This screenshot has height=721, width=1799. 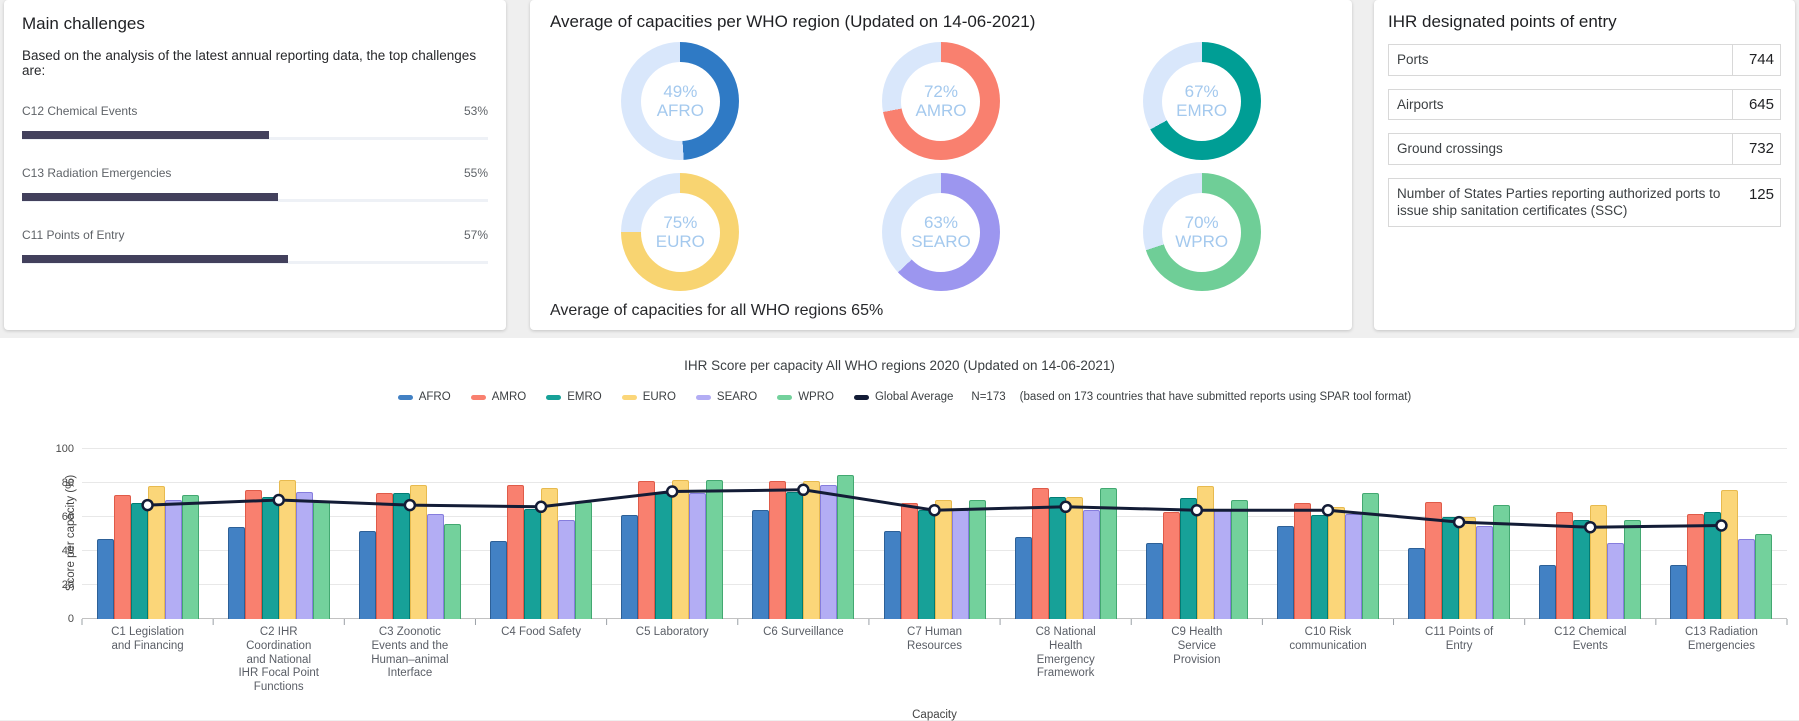 What do you see at coordinates (648, 397) in the screenshot?
I see `legend-item-euro: EURO` at bounding box center [648, 397].